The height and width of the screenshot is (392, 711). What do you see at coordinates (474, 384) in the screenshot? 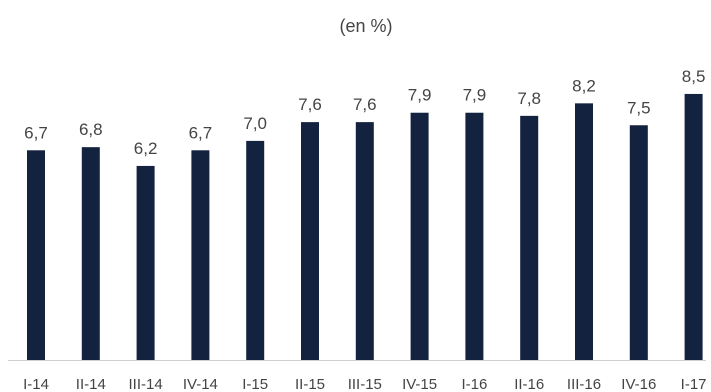
I see `x-tick-I-16: I-16` at bounding box center [474, 384].